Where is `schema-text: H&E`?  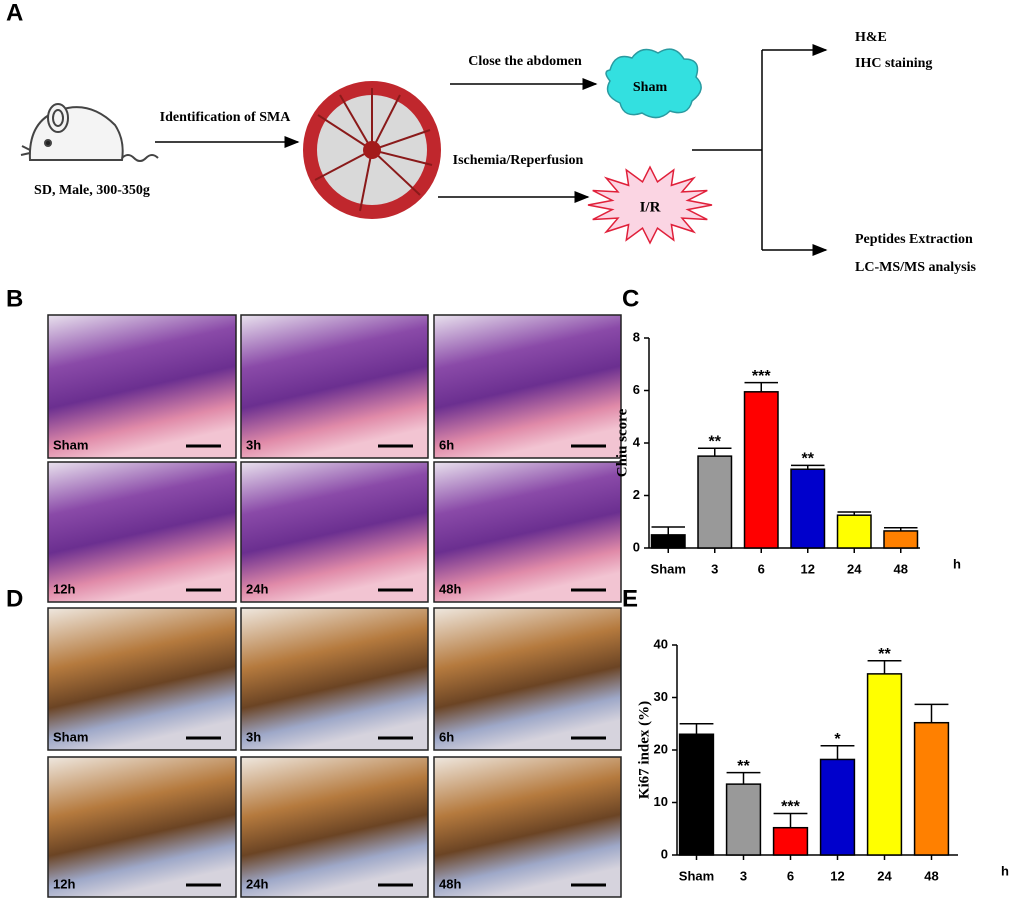 schema-text: H&E is located at coordinates (871, 37).